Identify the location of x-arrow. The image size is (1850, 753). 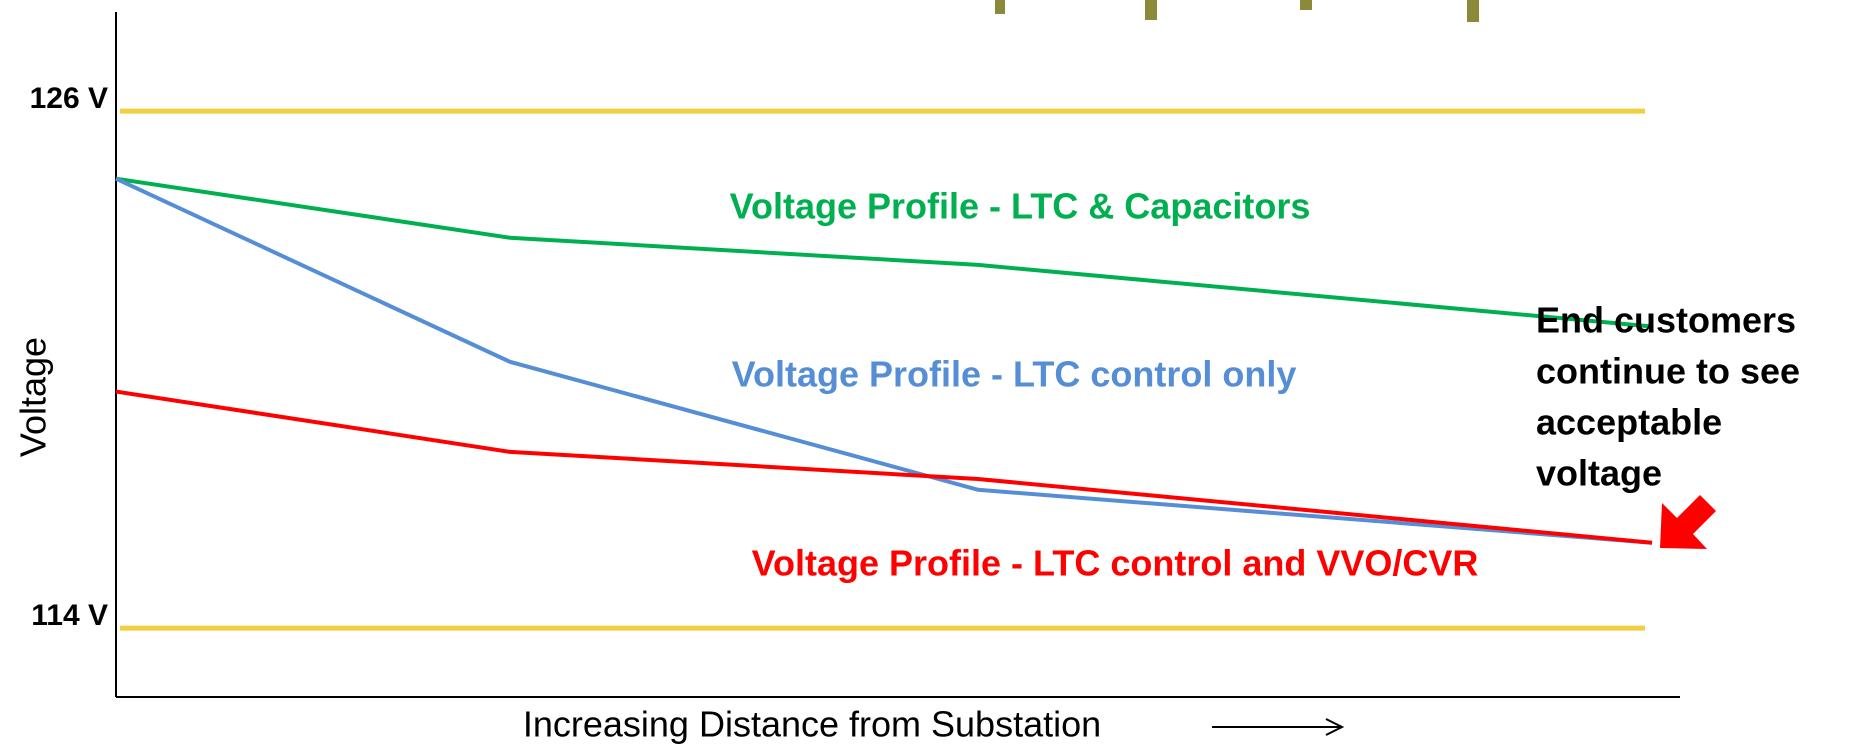
(1278, 727).